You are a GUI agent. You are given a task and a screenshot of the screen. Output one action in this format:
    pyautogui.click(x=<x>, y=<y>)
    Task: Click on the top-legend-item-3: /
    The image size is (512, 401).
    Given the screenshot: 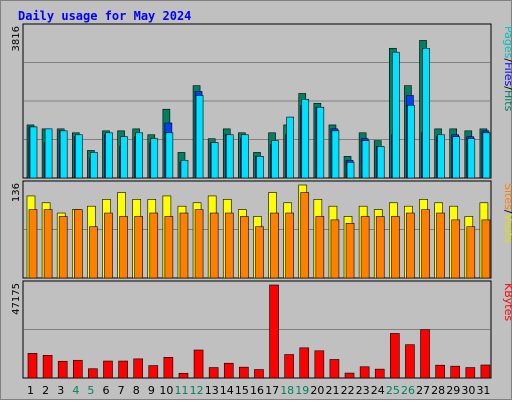 What is the action you would take?
    pyautogui.click(x=507, y=88)
    